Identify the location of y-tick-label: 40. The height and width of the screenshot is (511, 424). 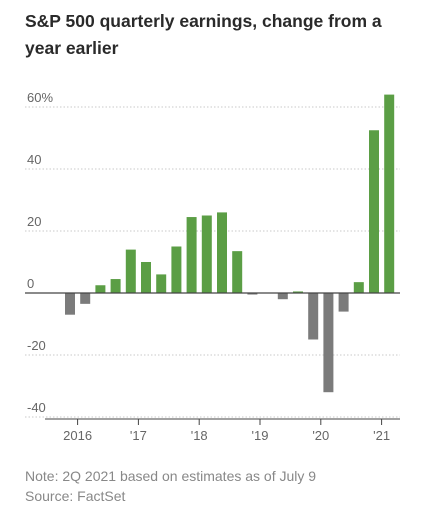
(34, 159).